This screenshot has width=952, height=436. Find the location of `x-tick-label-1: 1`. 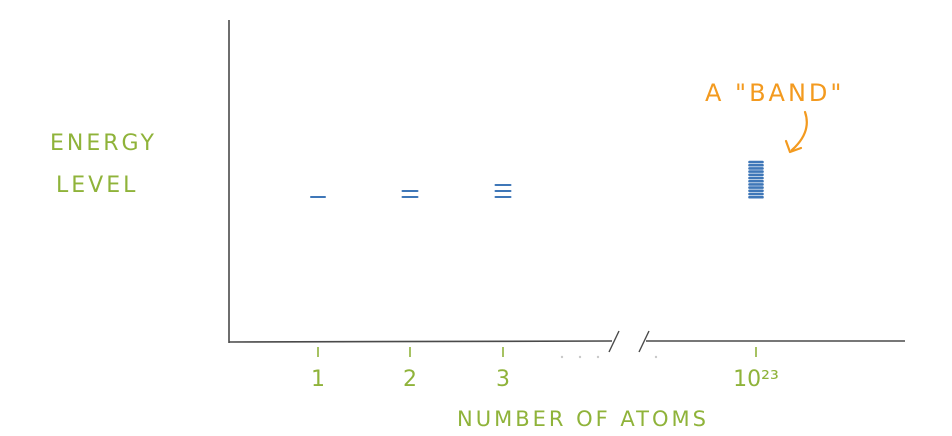

x-tick-label-1: 1 is located at coordinates (318, 379).